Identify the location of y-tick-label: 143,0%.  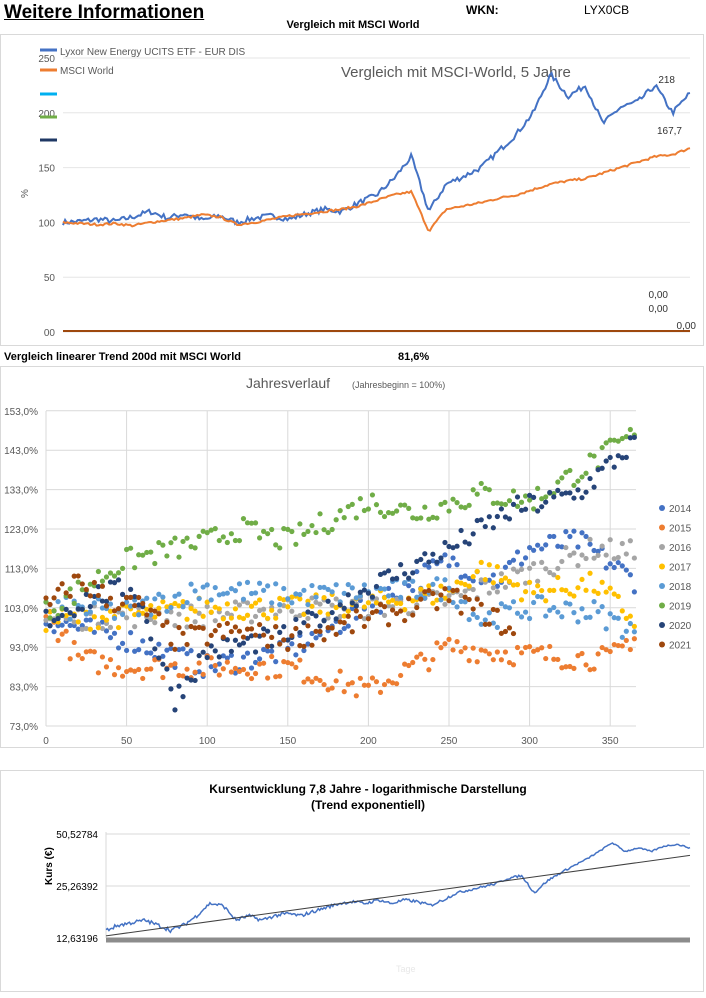
(21, 451).